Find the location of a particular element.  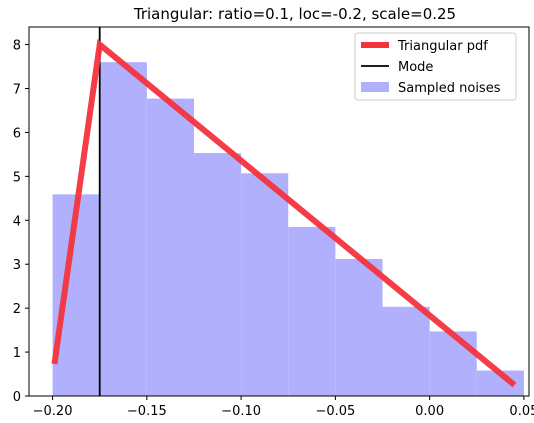

x-tick-label-2: −0.10 is located at coordinates (241, 411).